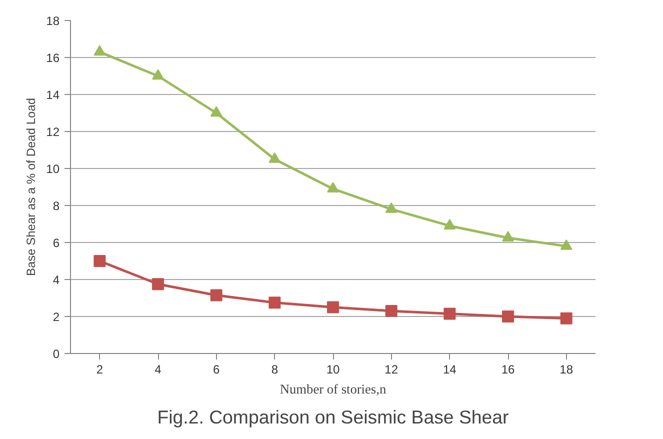 This screenshot has width=663, height=439. What do you see at coordinates (53, 58) in the screenshot?
I see `y-tick-label: 16` at bounding box center [53, 58].